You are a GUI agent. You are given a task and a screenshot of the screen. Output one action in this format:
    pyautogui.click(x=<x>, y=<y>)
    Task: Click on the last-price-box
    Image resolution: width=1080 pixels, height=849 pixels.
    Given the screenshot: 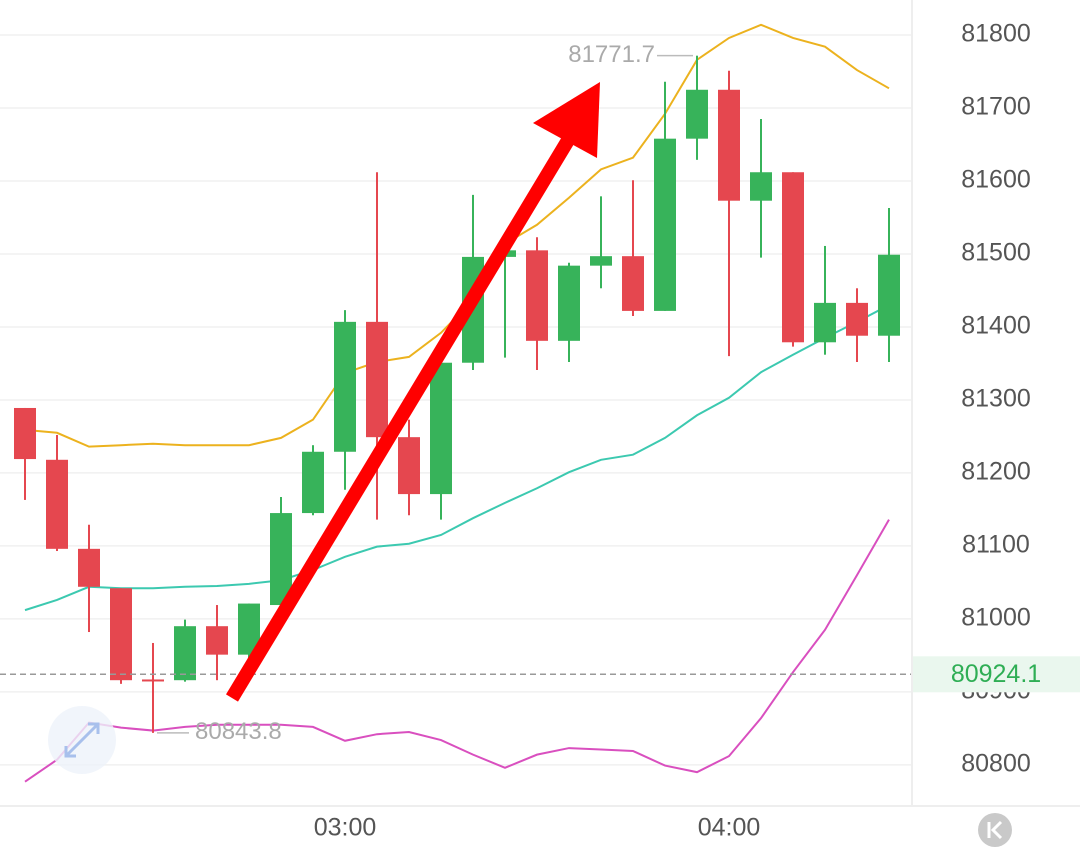 What is the action you would take?
    pyautogui.click(x=996, y=674)
    